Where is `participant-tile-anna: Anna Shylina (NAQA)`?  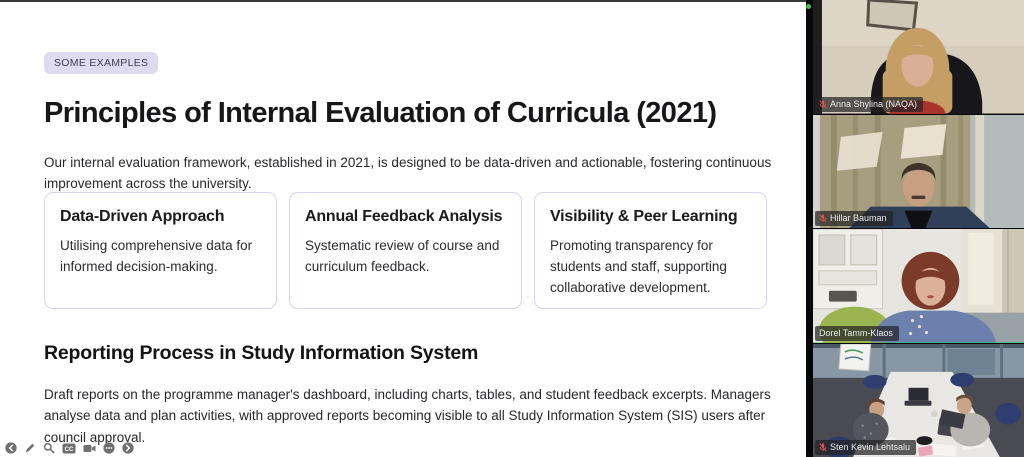 participant-tile-anna: Anna Shylina (NAQA) is located at coordinates (918, 57).